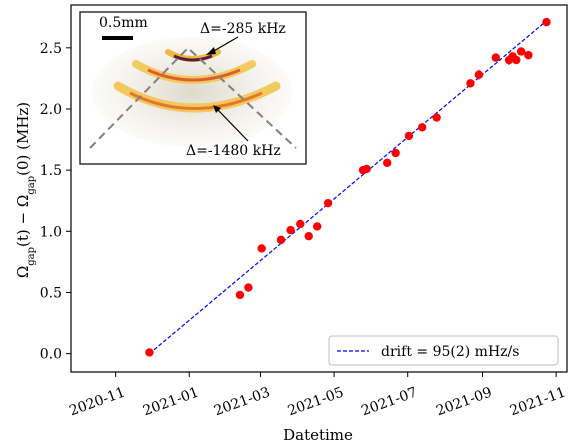  Describe the element at coordinates (171, 401) in the screenshot. I see `x-tick-label: 2021-01` at that location.